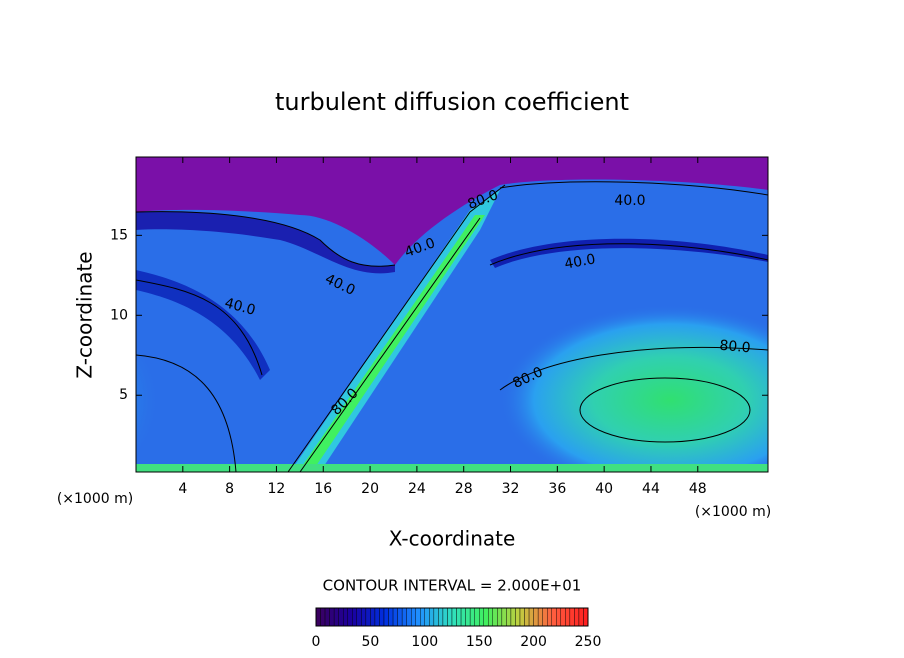  I want to click on x-tick-label: 12, so click(277, 489).